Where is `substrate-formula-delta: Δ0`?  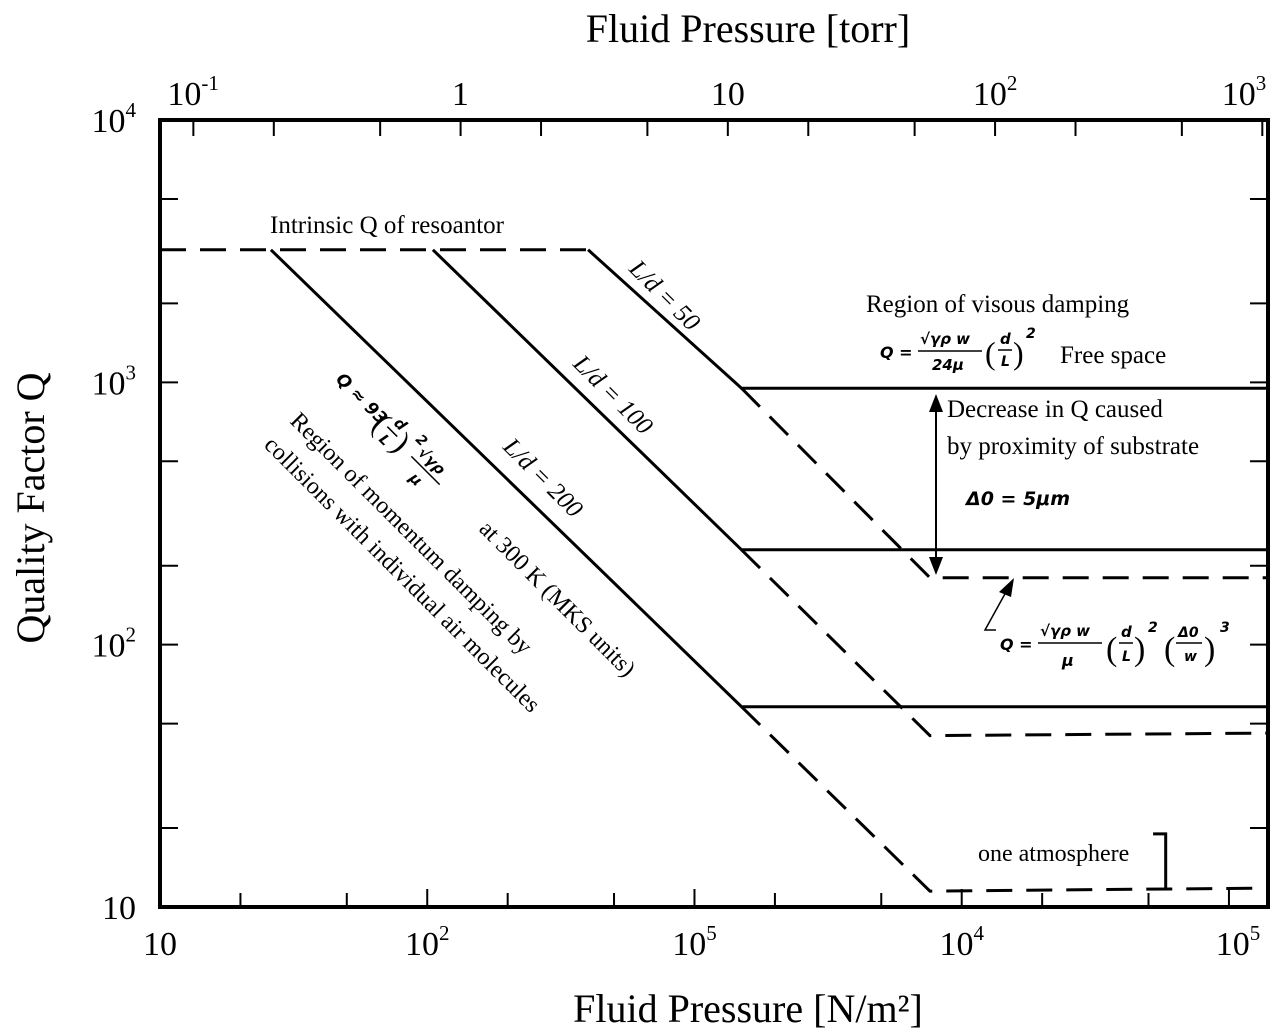
substrate-formula-delta: Δ0 is located at coordinates (1188, 633).